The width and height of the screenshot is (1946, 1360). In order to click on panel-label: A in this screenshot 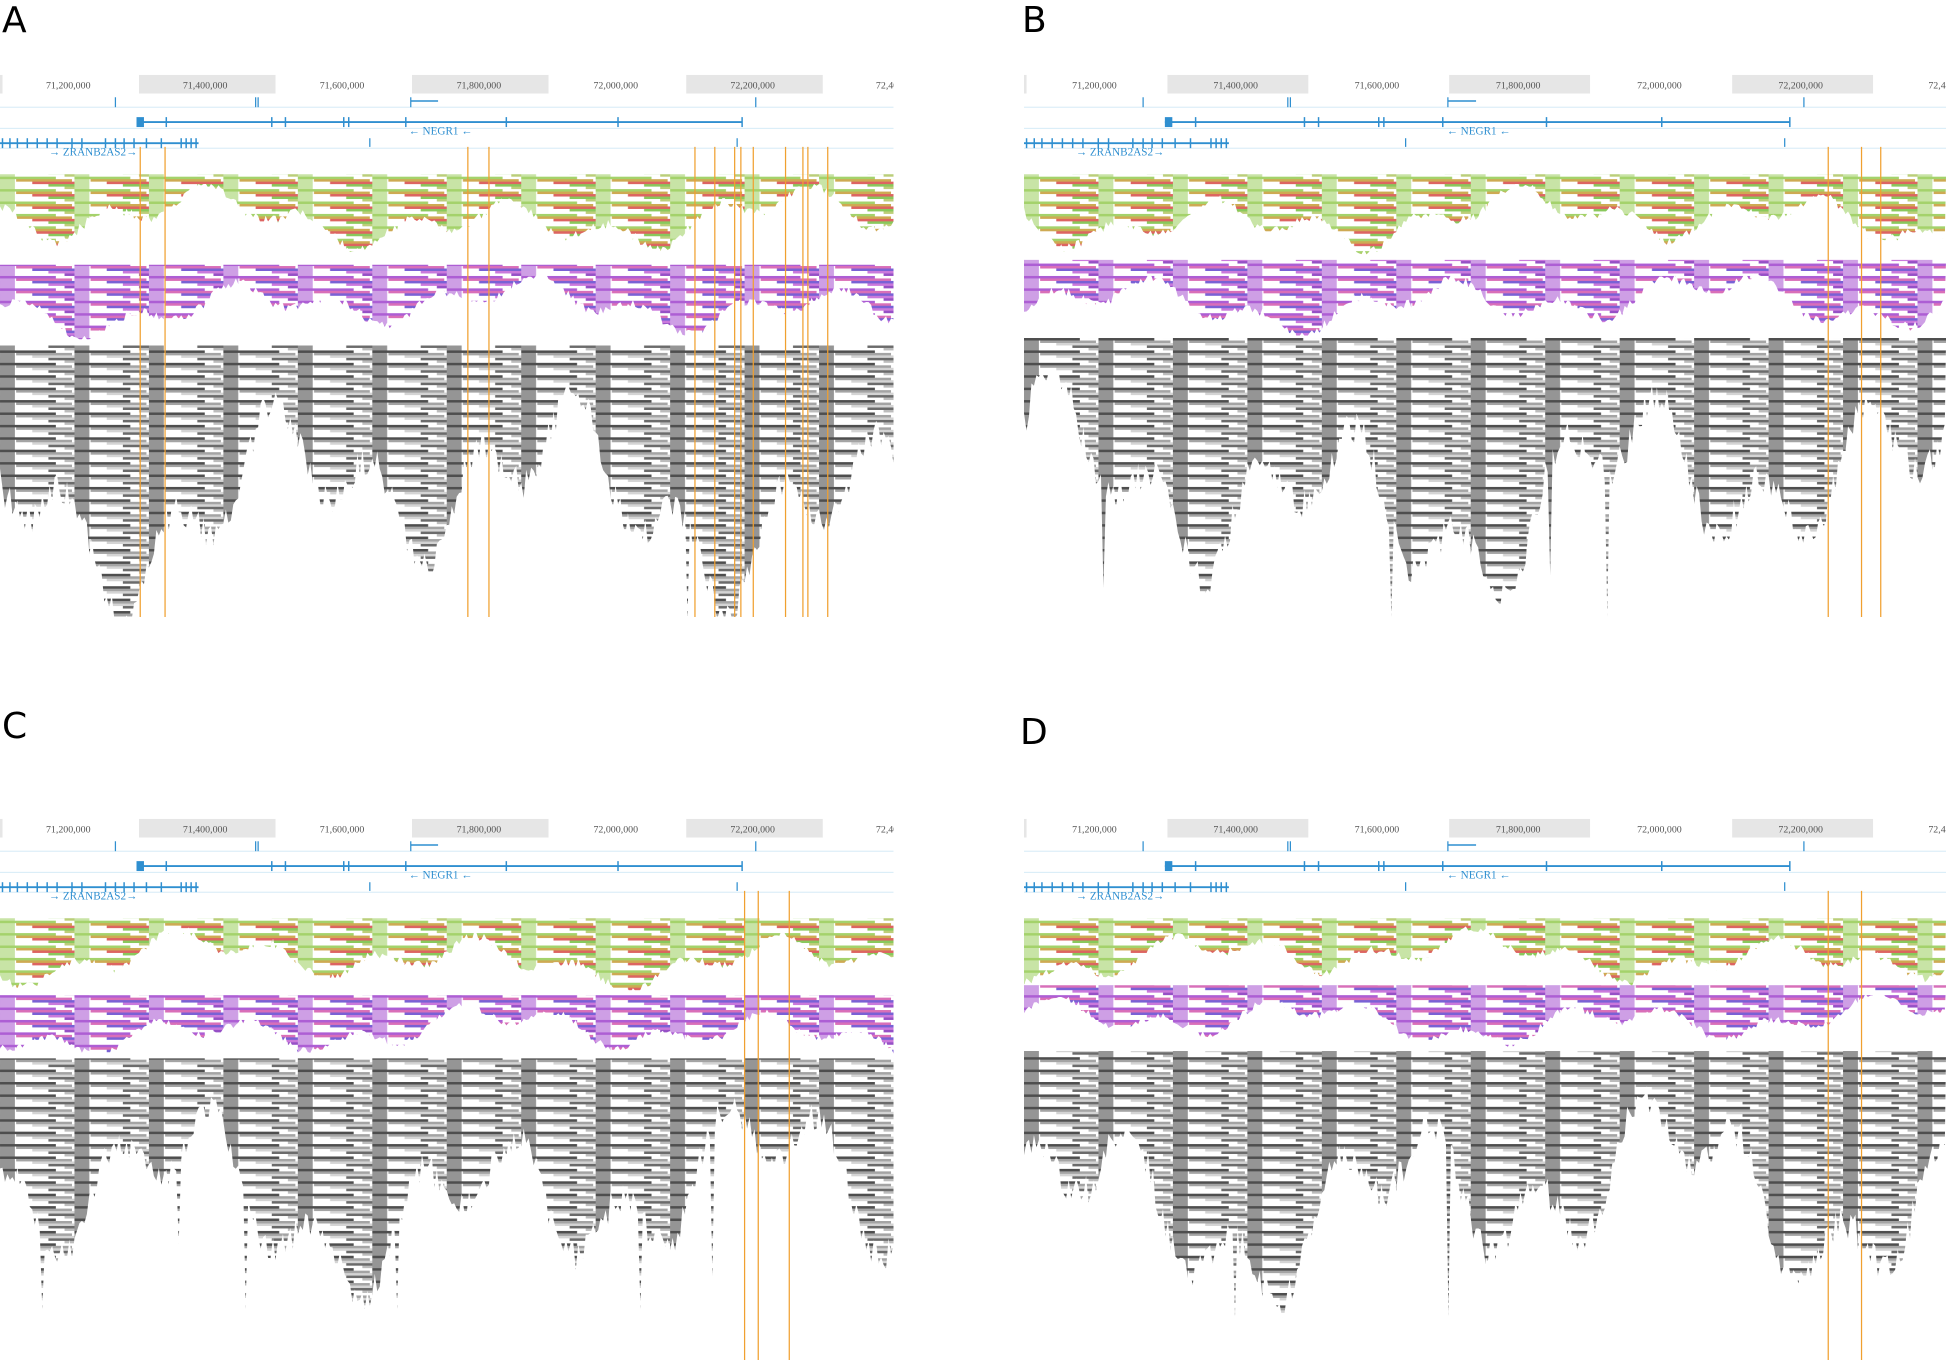, I will do `click(14, 20)`.